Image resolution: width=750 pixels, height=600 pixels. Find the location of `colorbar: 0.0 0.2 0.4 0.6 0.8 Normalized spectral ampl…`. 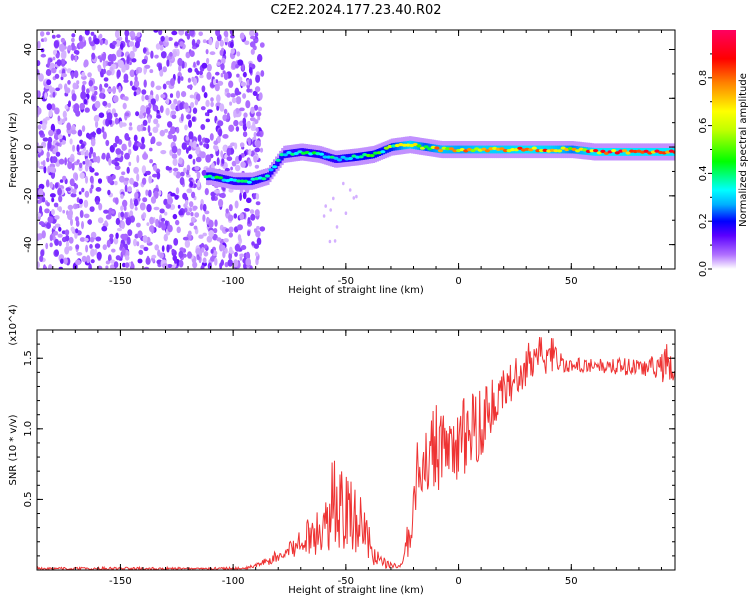

colorbar: 0.0 0.2 0.4 0.6 0.8 Normalized spectral ampl… is located at coordinates (723, 153).